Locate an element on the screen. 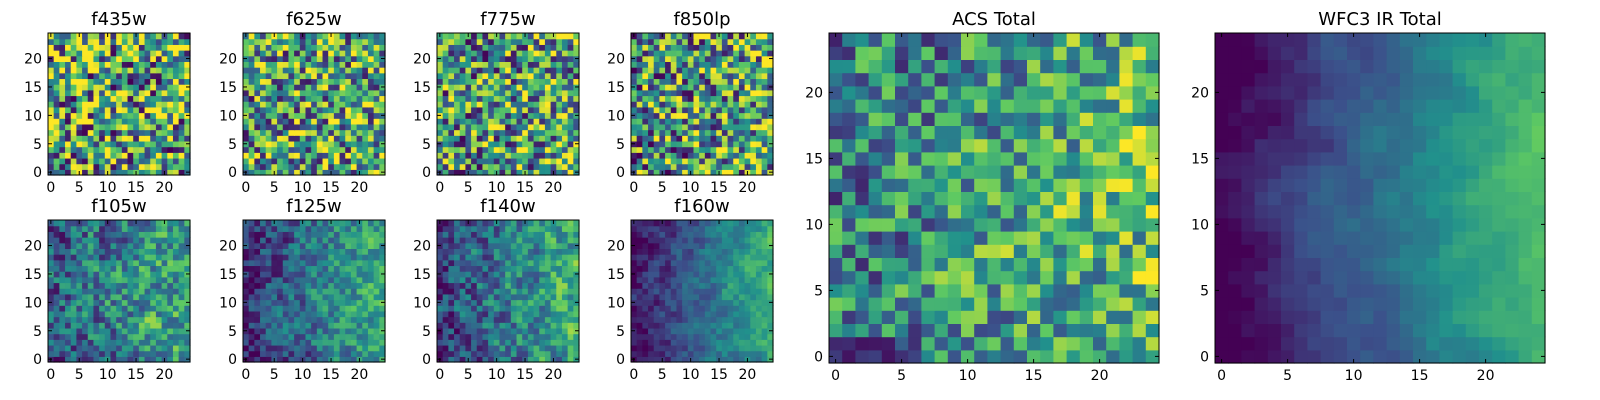 The image size is (1600, 400). x-tick-label: 5 is located at coordinates (662, 188).